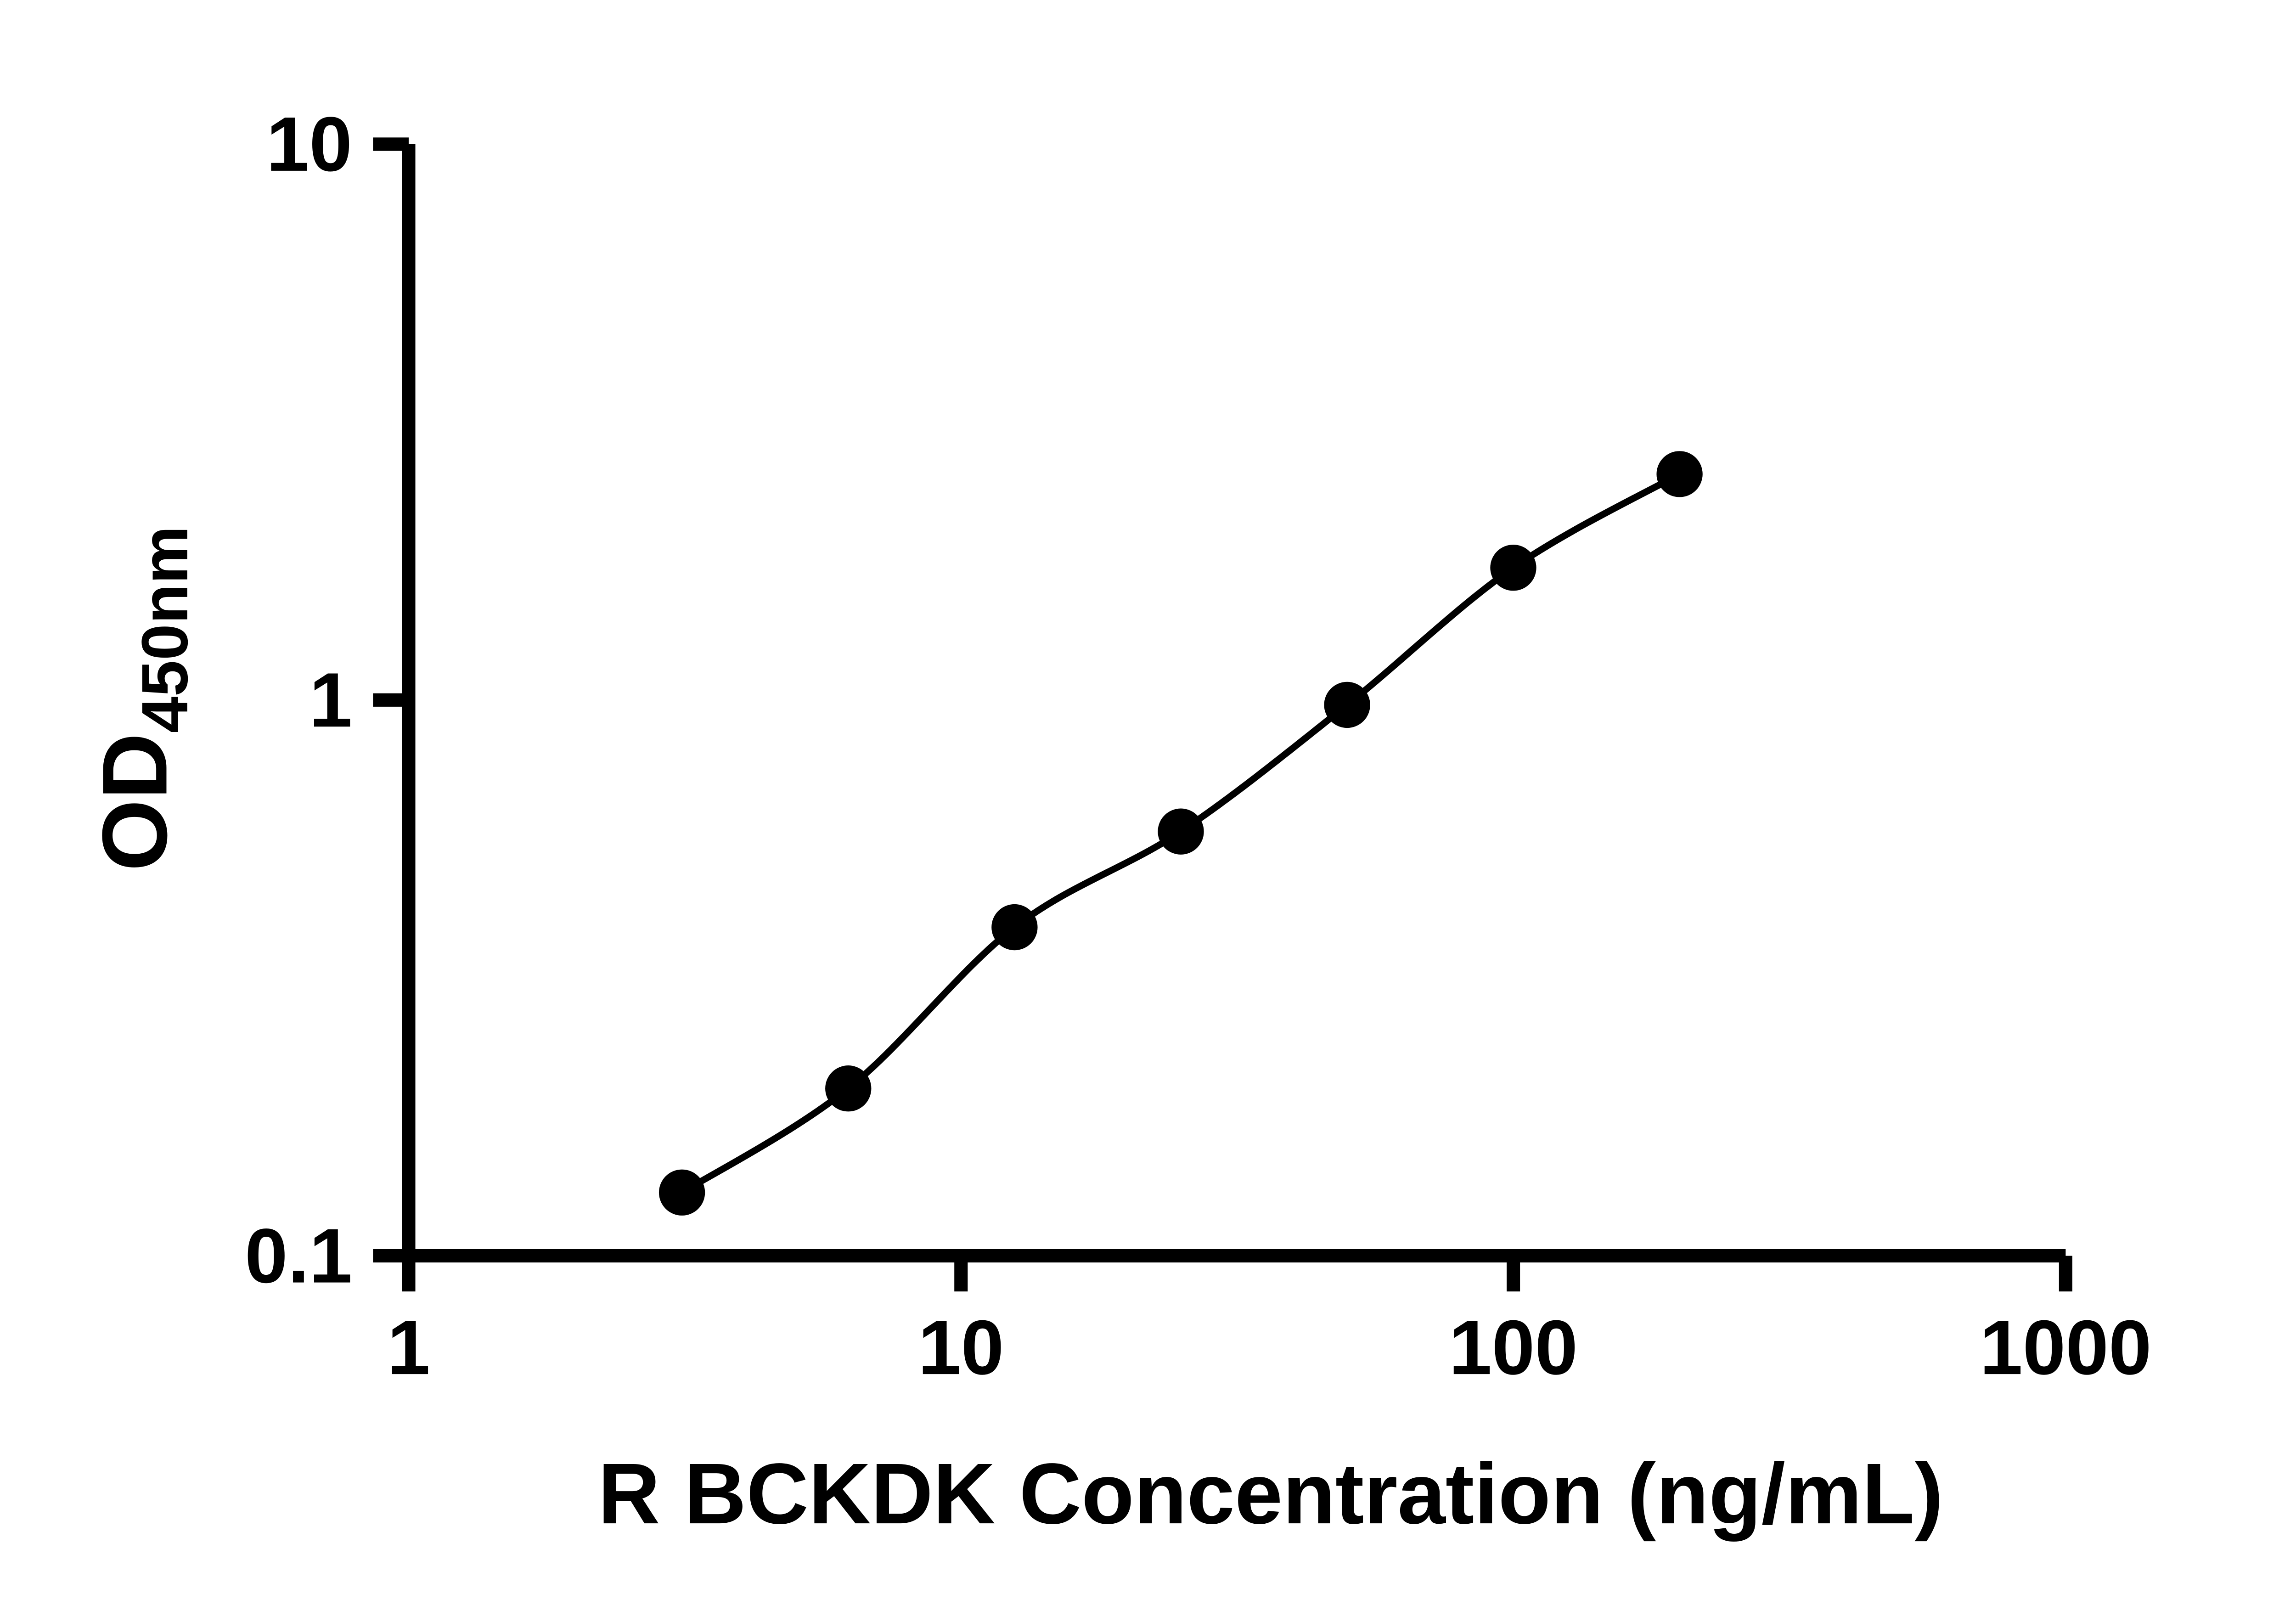  I want to click on svg-text: OD450nm, so click(142, 698).